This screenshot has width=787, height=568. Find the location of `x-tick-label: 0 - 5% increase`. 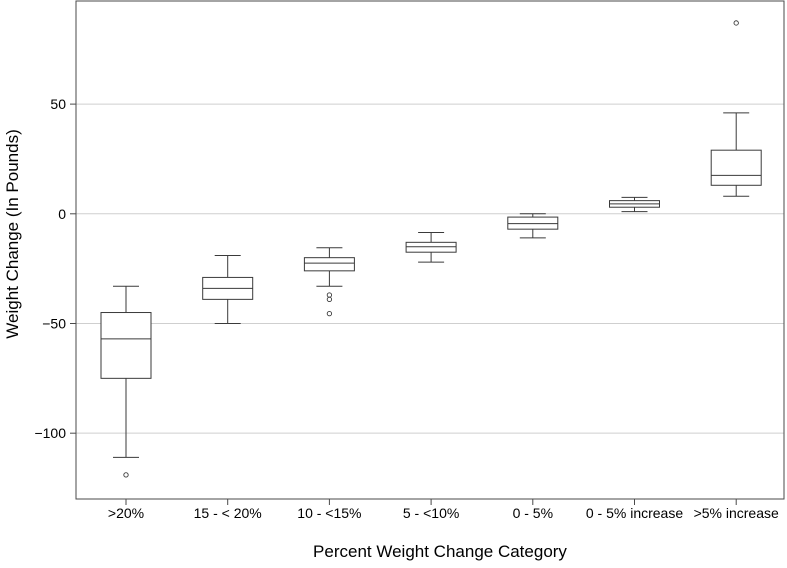

x-tick-label: 0 - 5% increase is located at coordinates (634, 513).